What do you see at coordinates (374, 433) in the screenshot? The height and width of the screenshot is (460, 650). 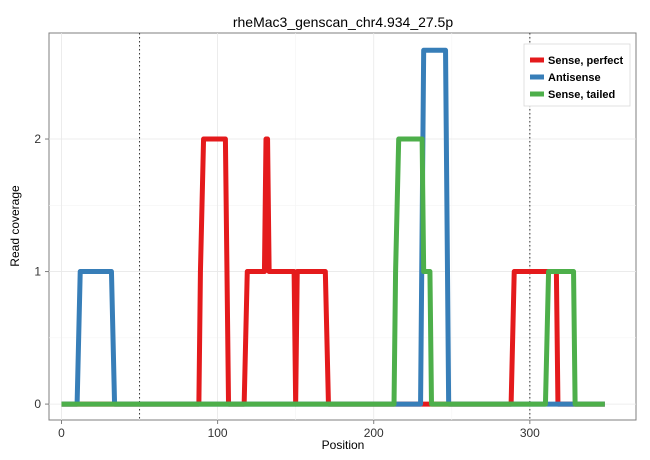 I see `x-tick-label: 200` at bounding box center [374, 433].